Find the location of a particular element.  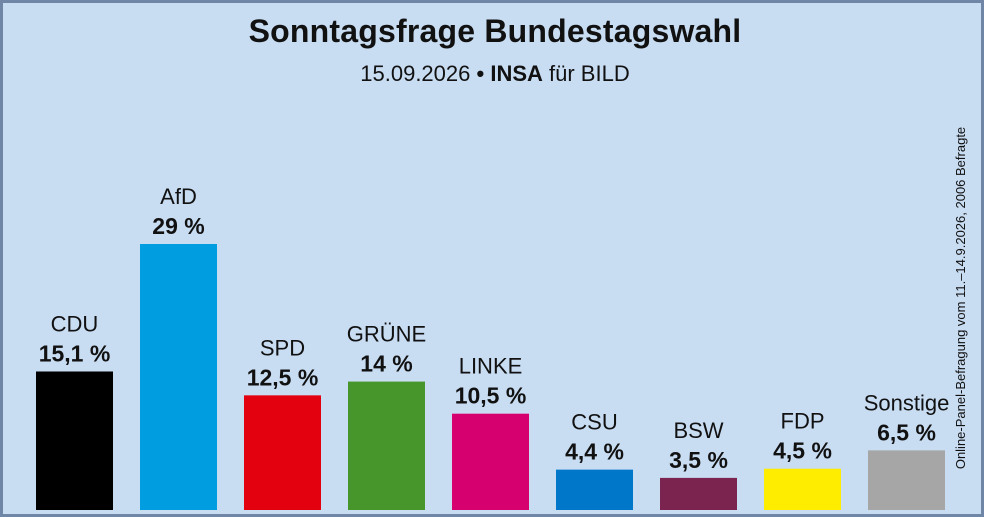

category-label: CSU is located at coordinates (594, 422).